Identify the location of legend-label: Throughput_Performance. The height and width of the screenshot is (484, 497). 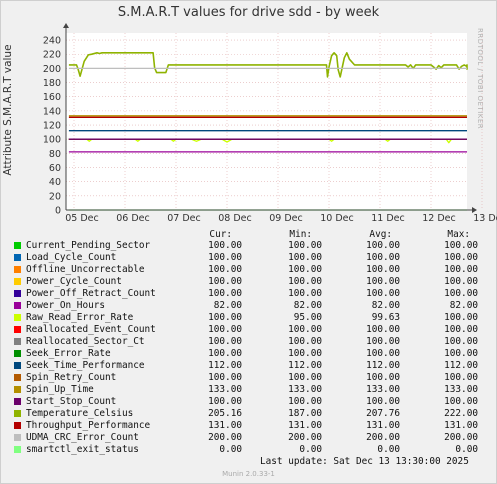
(88, 425).